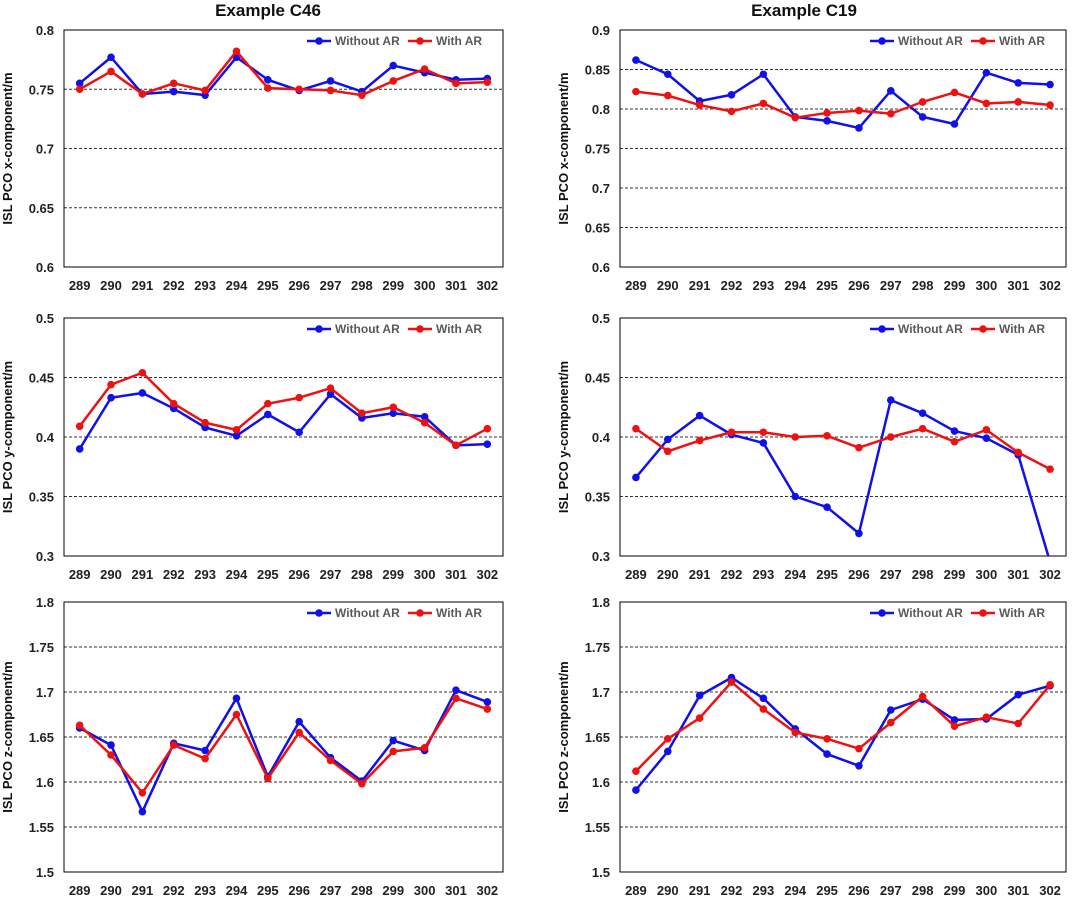 The image size is (1072, 899). I want to click on x-tick-label: 289, so click(80, 890).